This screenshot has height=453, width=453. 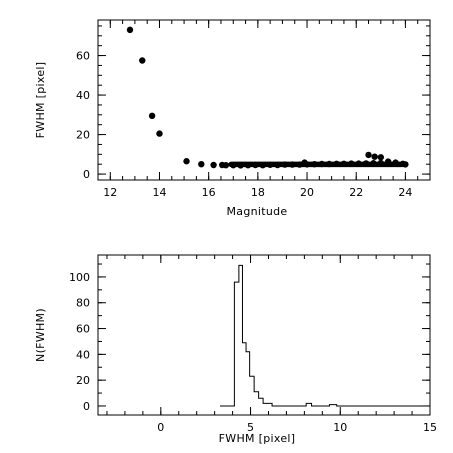 What do you see at coordinates (86, 406) in the screenshot?
I see `histogram-y-tick-label: 0` at bounding box center [86, 406].